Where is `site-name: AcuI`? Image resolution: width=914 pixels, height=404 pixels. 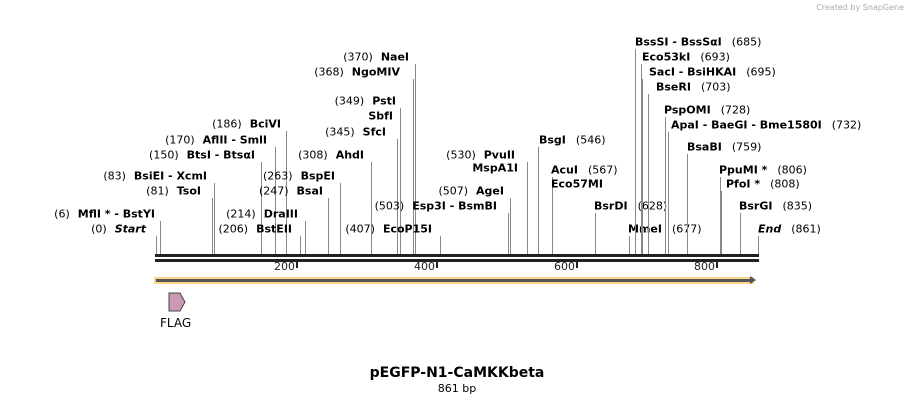 site-name: AcuI is located at coordinates (564, 170).